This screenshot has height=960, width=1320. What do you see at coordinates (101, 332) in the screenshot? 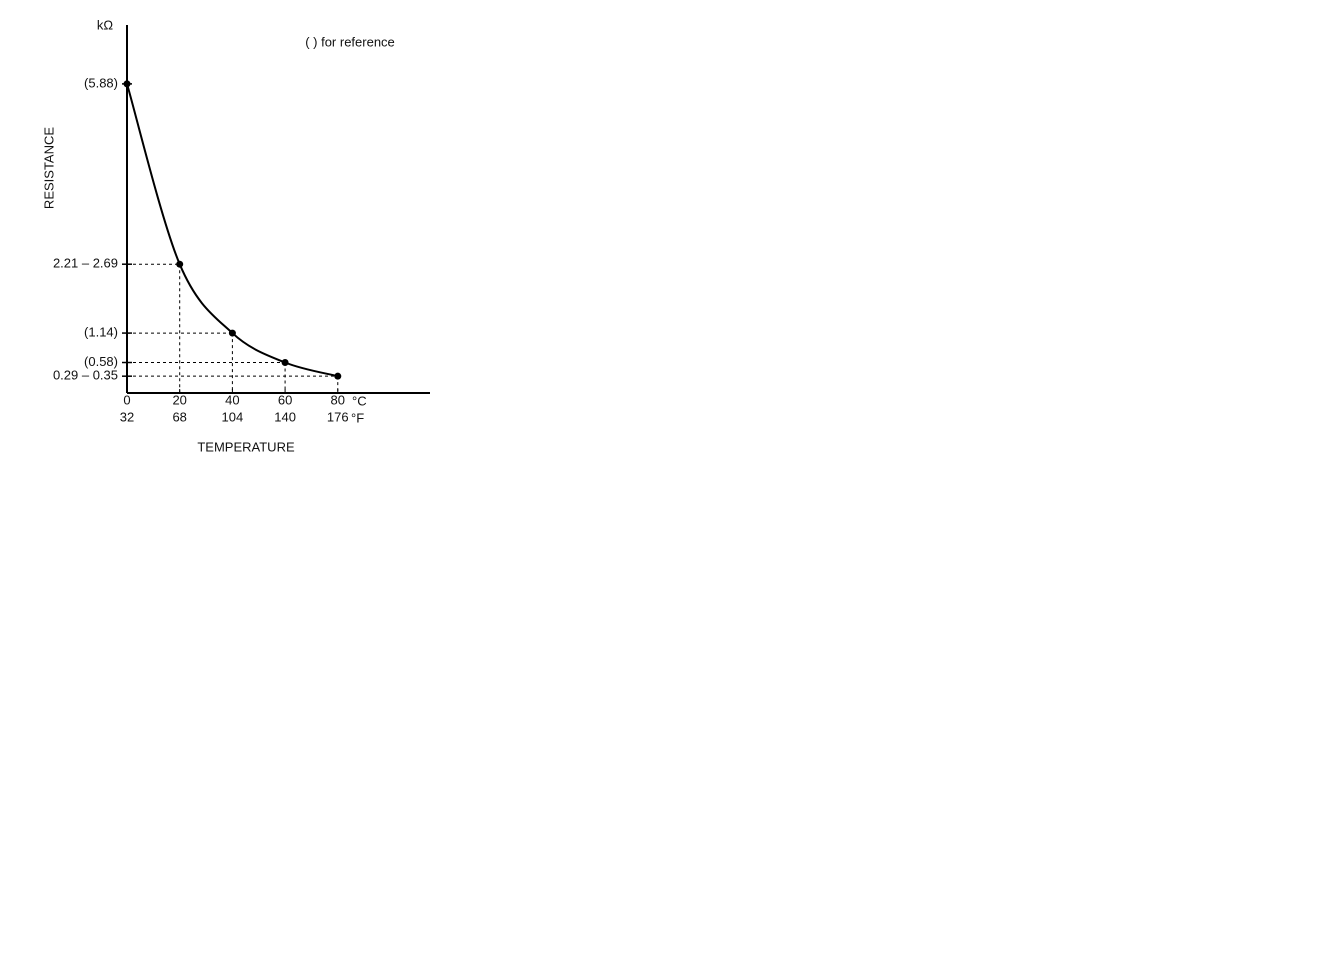
I see `y-tick-label: (1.14)` at bounding box center [101, 332].